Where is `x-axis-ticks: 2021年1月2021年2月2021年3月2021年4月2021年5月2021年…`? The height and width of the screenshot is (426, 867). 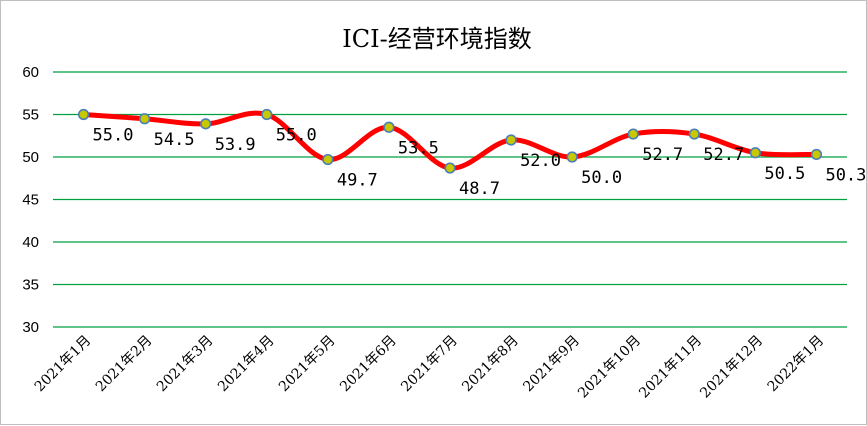
x-axis-ticks: 2021年1月2021年2月2021年3月2021年4月2021年5月2021年… is located at coordinates (430, 367).